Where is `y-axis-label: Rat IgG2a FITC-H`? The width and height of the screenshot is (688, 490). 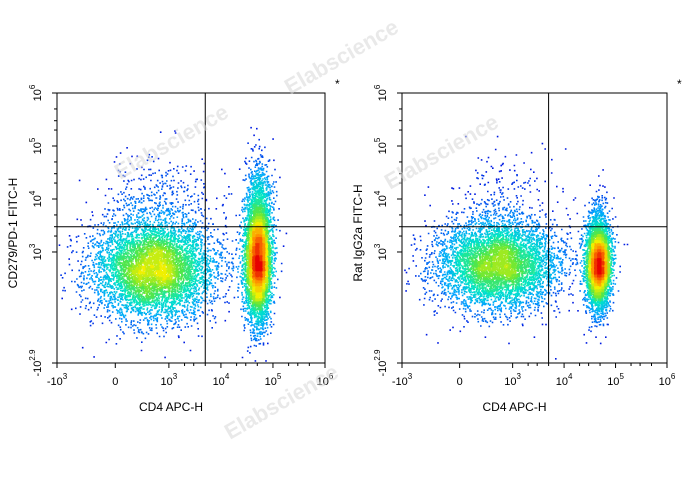
y-axis-label: Rat IgG2a FITC-H is located at coordinates (358, 232).